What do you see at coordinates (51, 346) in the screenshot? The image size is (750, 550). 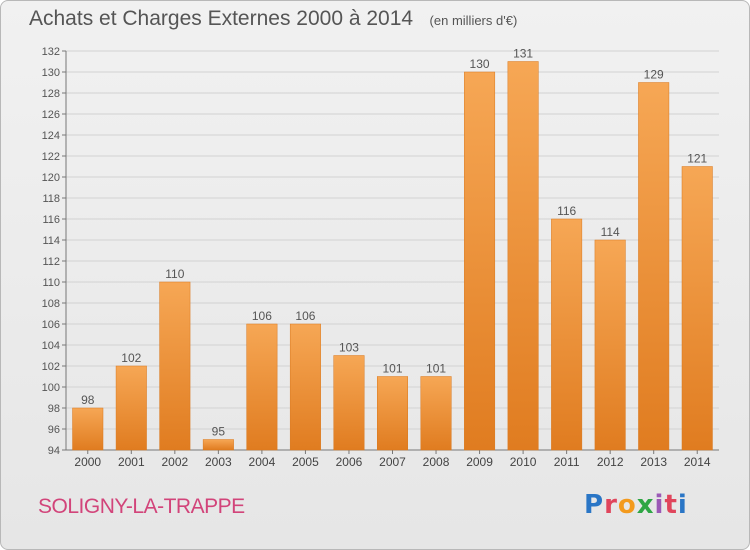 I see `y-tick-label: 104` at bounding box center [51, 346].